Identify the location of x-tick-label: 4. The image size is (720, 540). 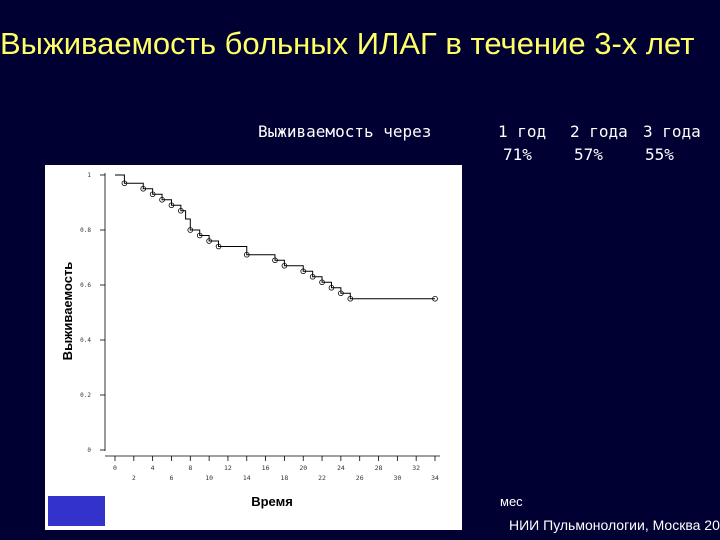
(153, 468).